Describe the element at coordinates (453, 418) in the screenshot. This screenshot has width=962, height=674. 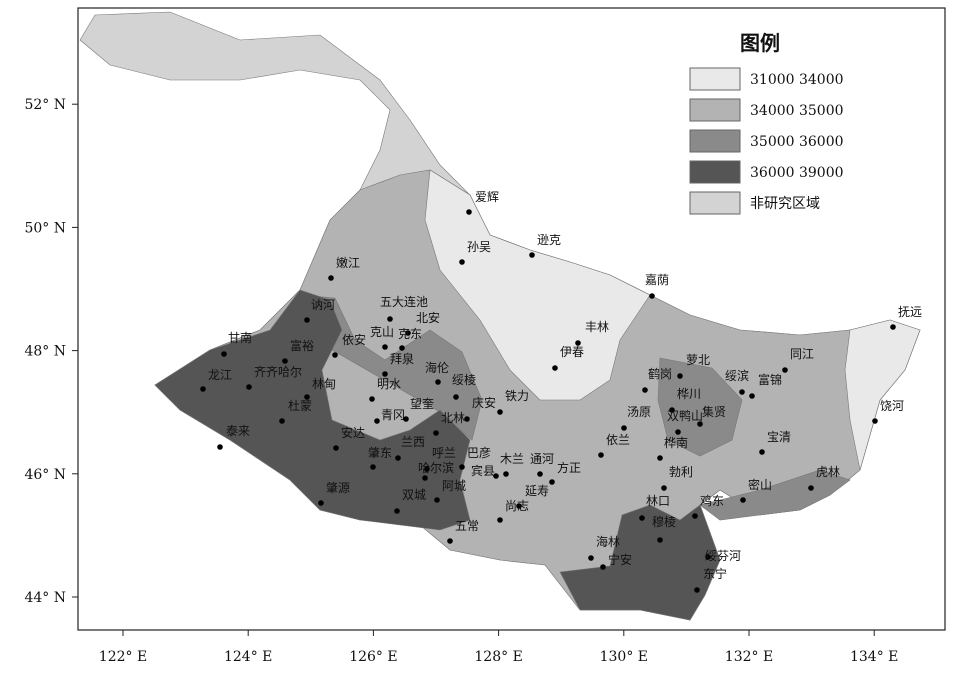
I see `city-label: 北林` at that location.